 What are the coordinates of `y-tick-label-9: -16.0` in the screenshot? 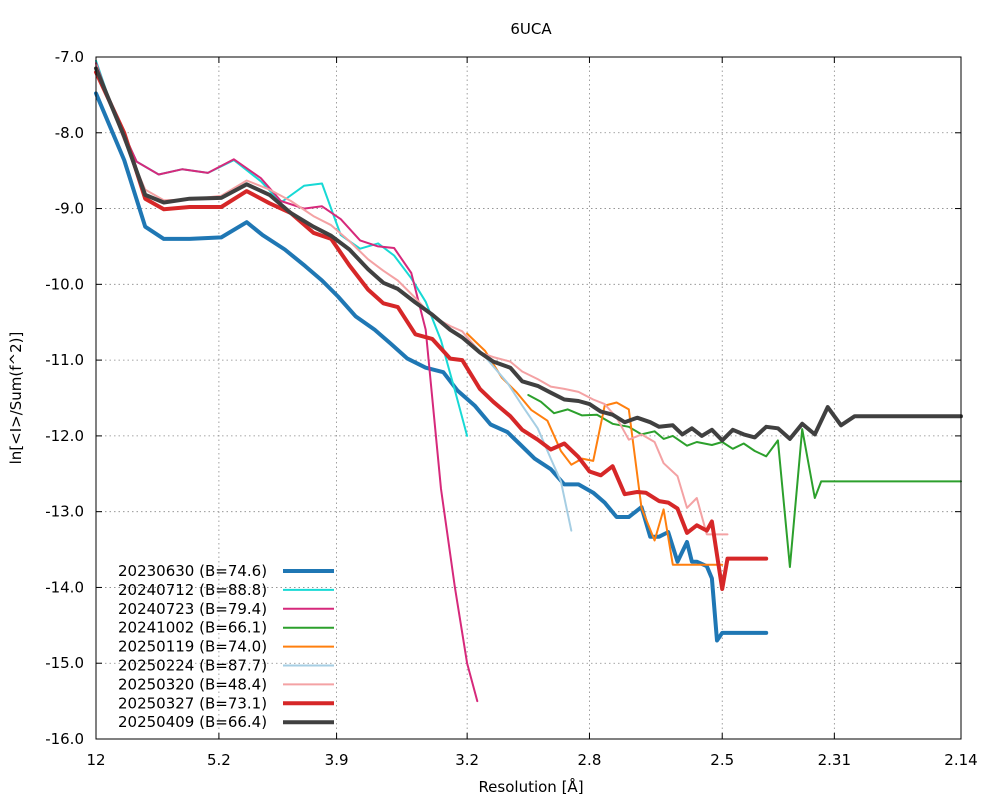 It's located at (64, 739).